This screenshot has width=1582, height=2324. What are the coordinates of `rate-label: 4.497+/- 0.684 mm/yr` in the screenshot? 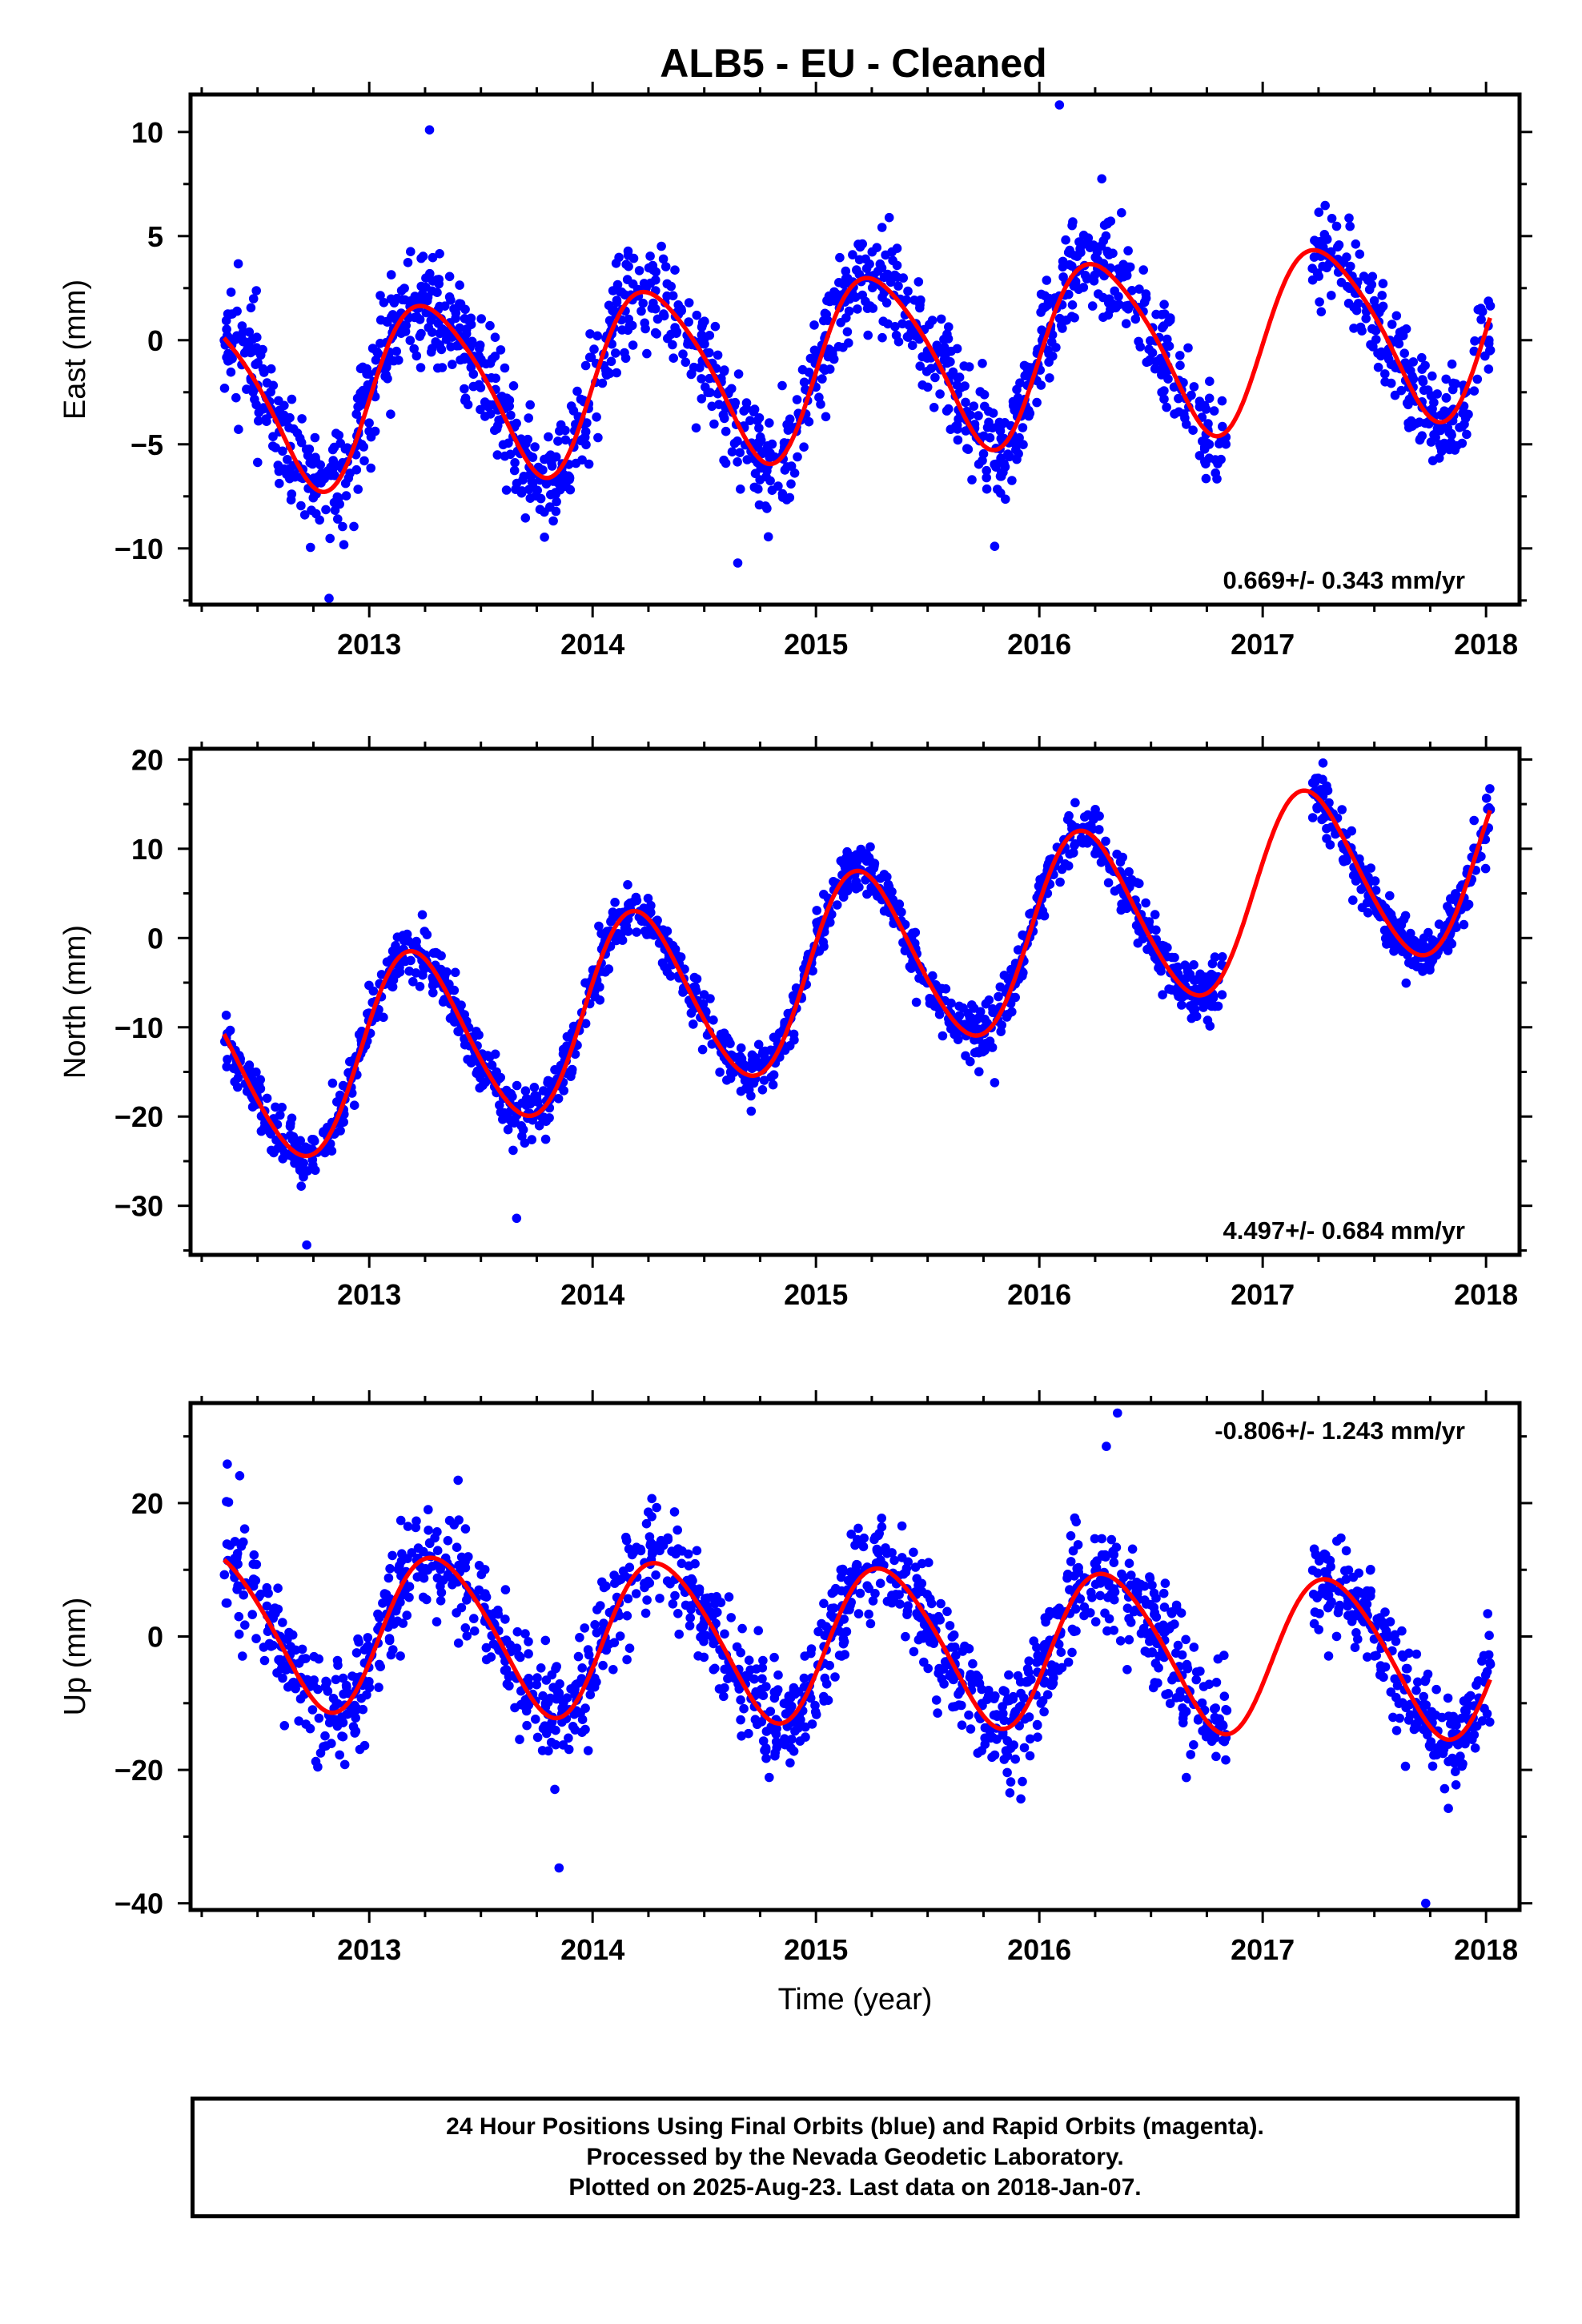 It's located at (1344, 1230).